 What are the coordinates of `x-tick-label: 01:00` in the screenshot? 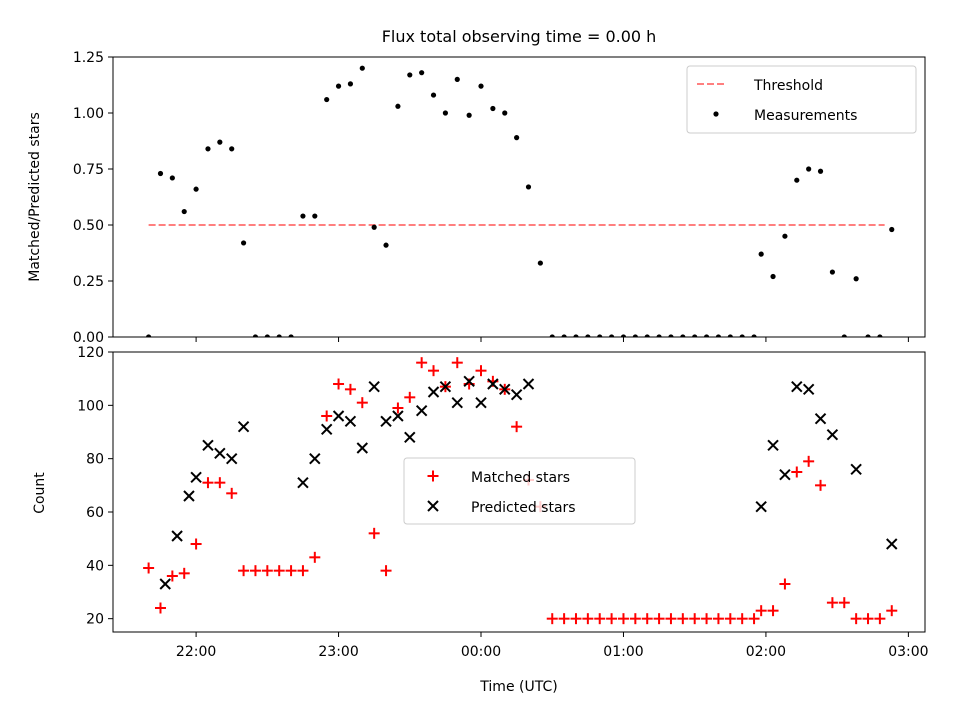 It's located at (623, 652).